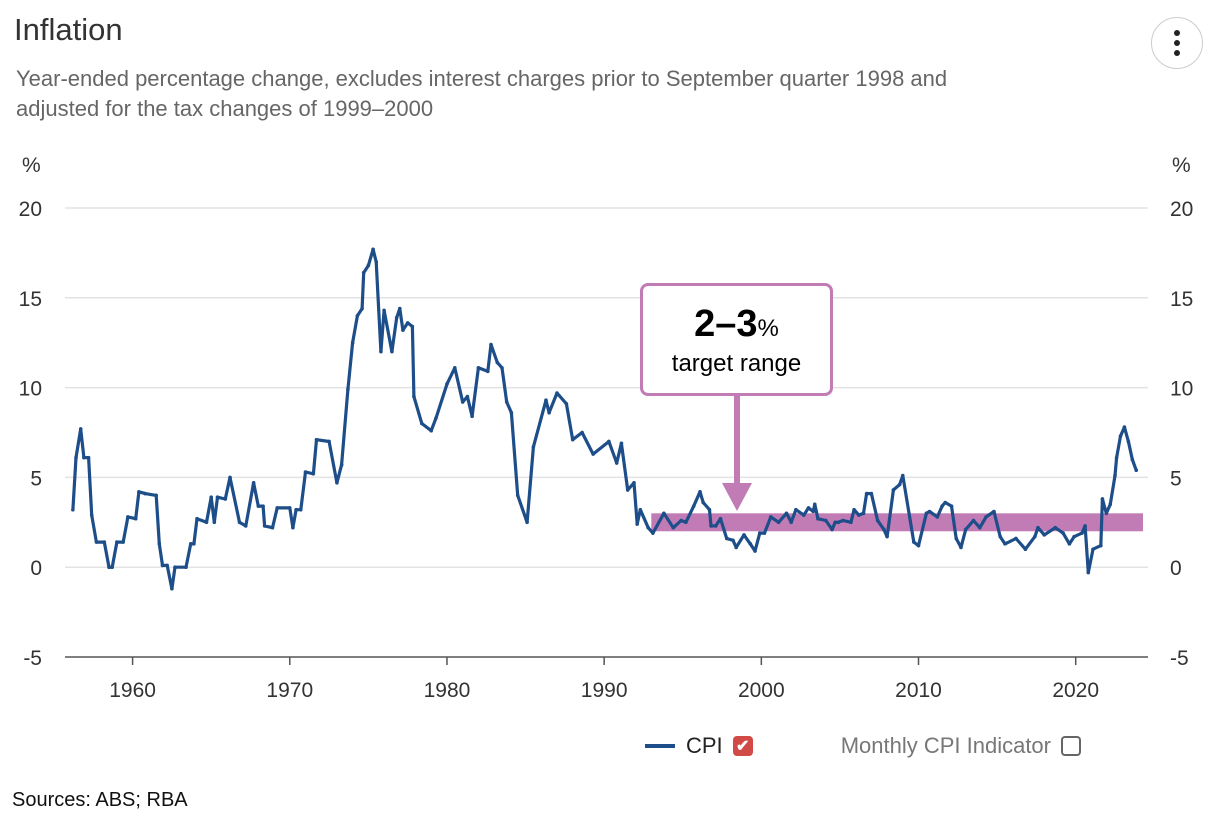 This screenshot has width=1230, height=826. I want to click on y-tick-label-left: 0, so click(36, 568).